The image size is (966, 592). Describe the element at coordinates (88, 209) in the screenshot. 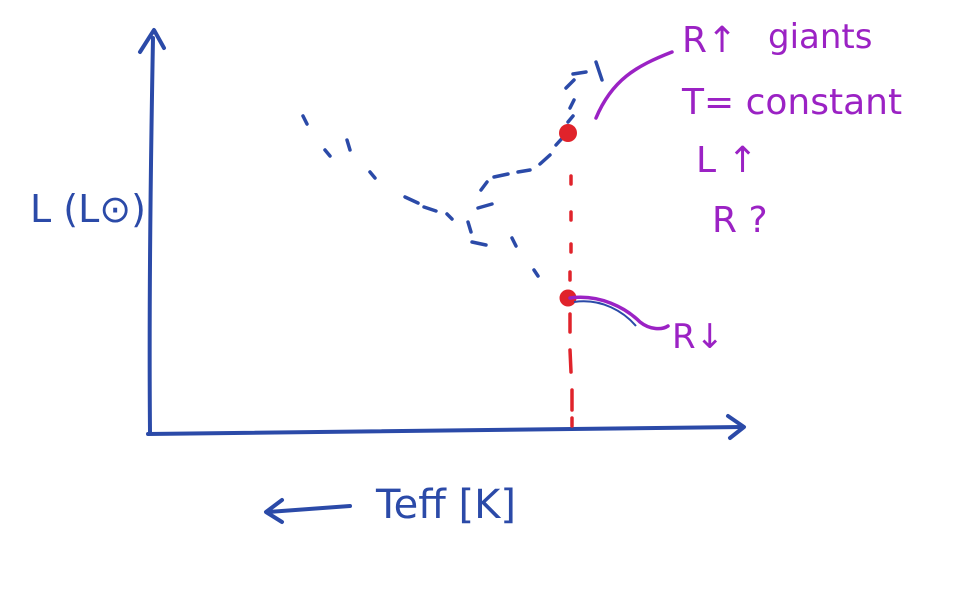

I see `y-axis-label: L (L⊙)` at that location.